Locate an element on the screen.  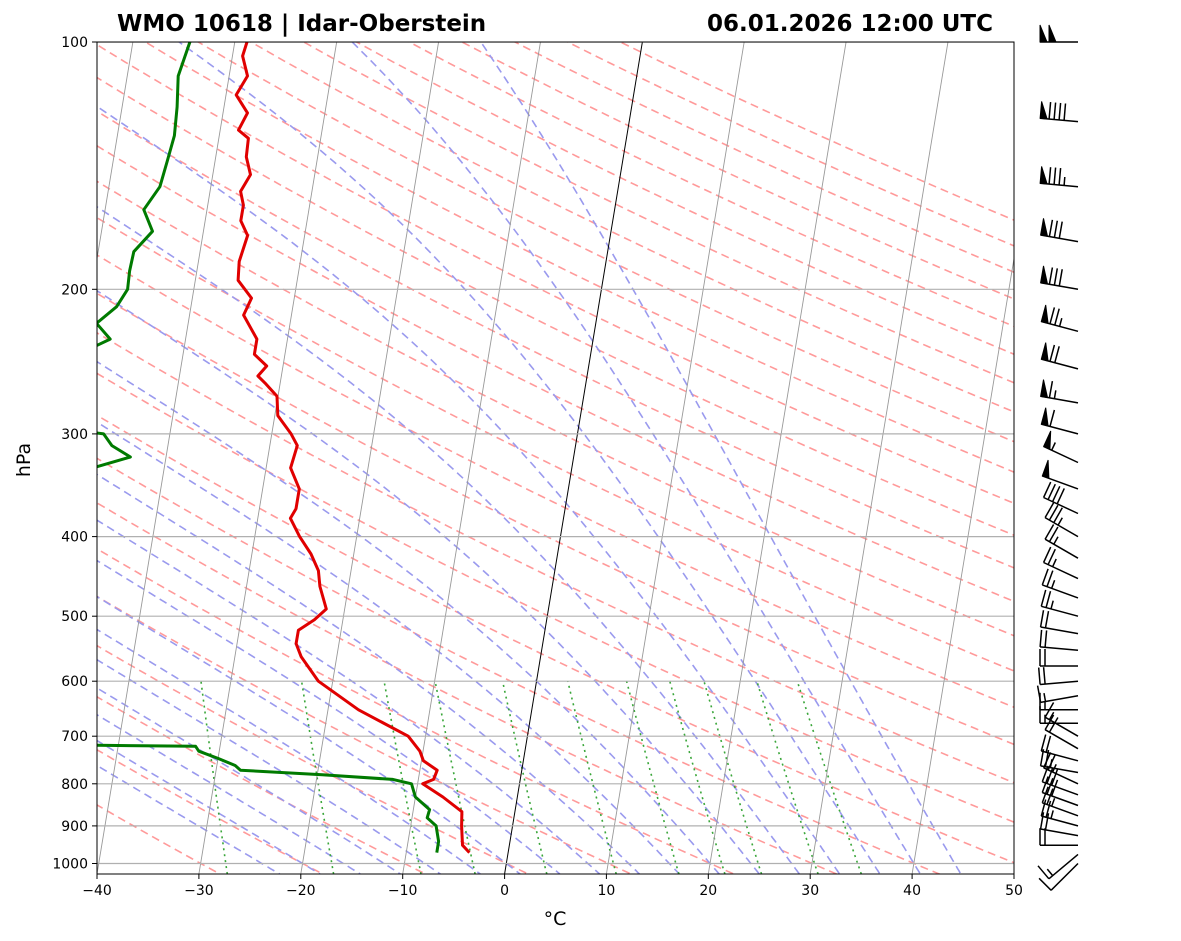
dry-adiabat-line is located at coordinates (365, 734).